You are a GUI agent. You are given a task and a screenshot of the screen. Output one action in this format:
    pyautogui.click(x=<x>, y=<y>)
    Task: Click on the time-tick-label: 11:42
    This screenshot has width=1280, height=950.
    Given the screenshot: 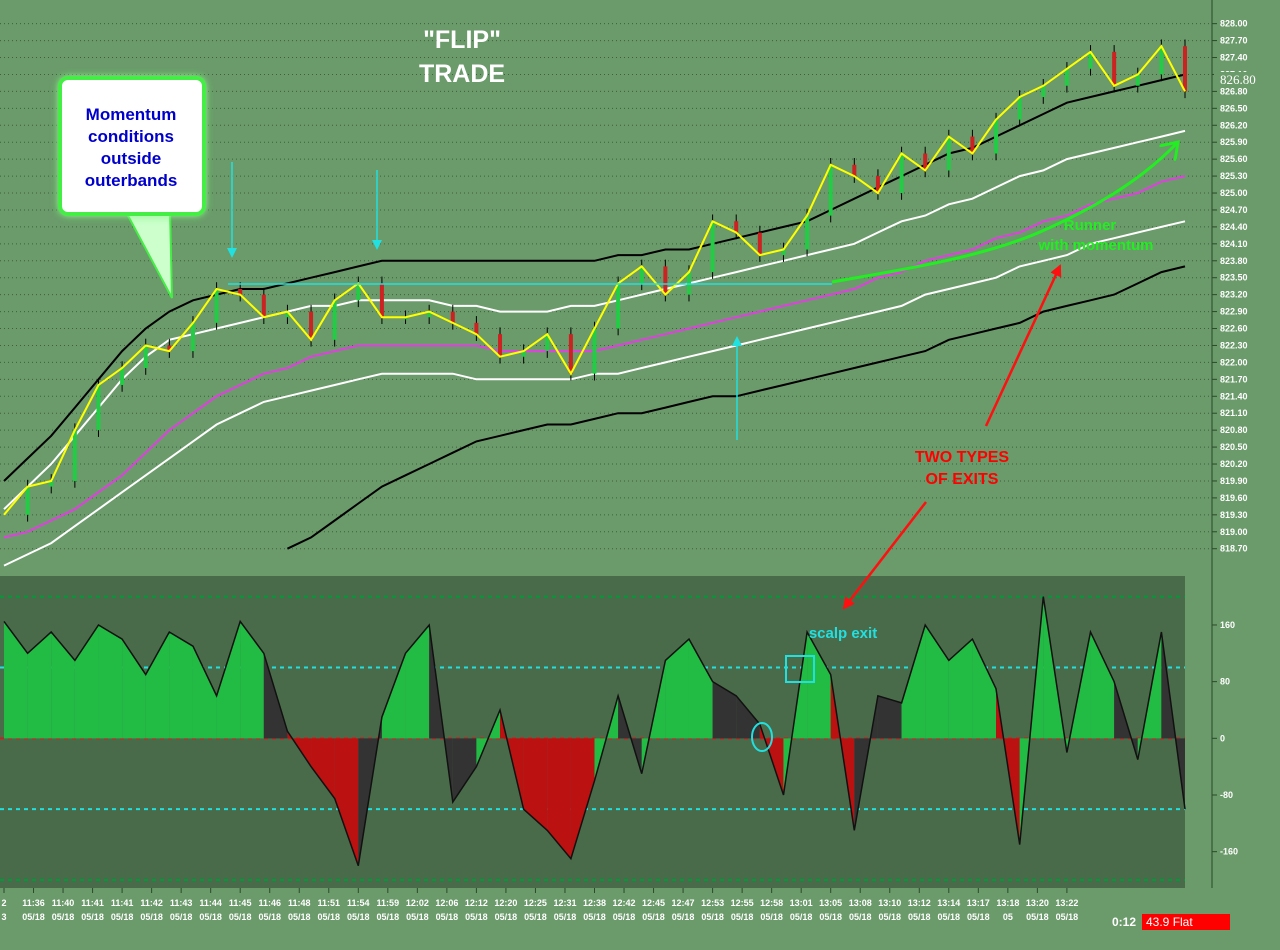 What is the action you would take?
    pyautogui.click(x=151, y=903)
    